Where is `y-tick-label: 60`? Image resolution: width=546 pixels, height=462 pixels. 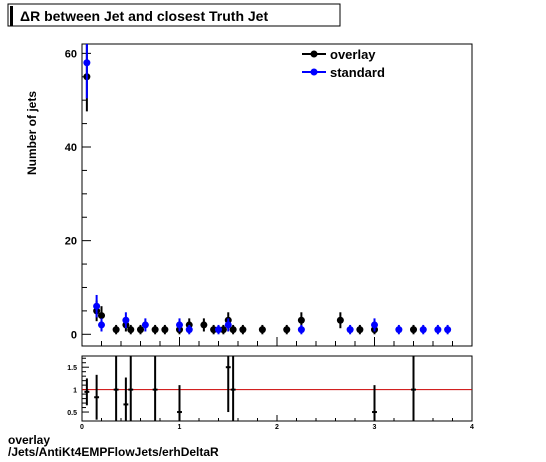
y-tick-label: 60 is located at coordinates (71, 54).